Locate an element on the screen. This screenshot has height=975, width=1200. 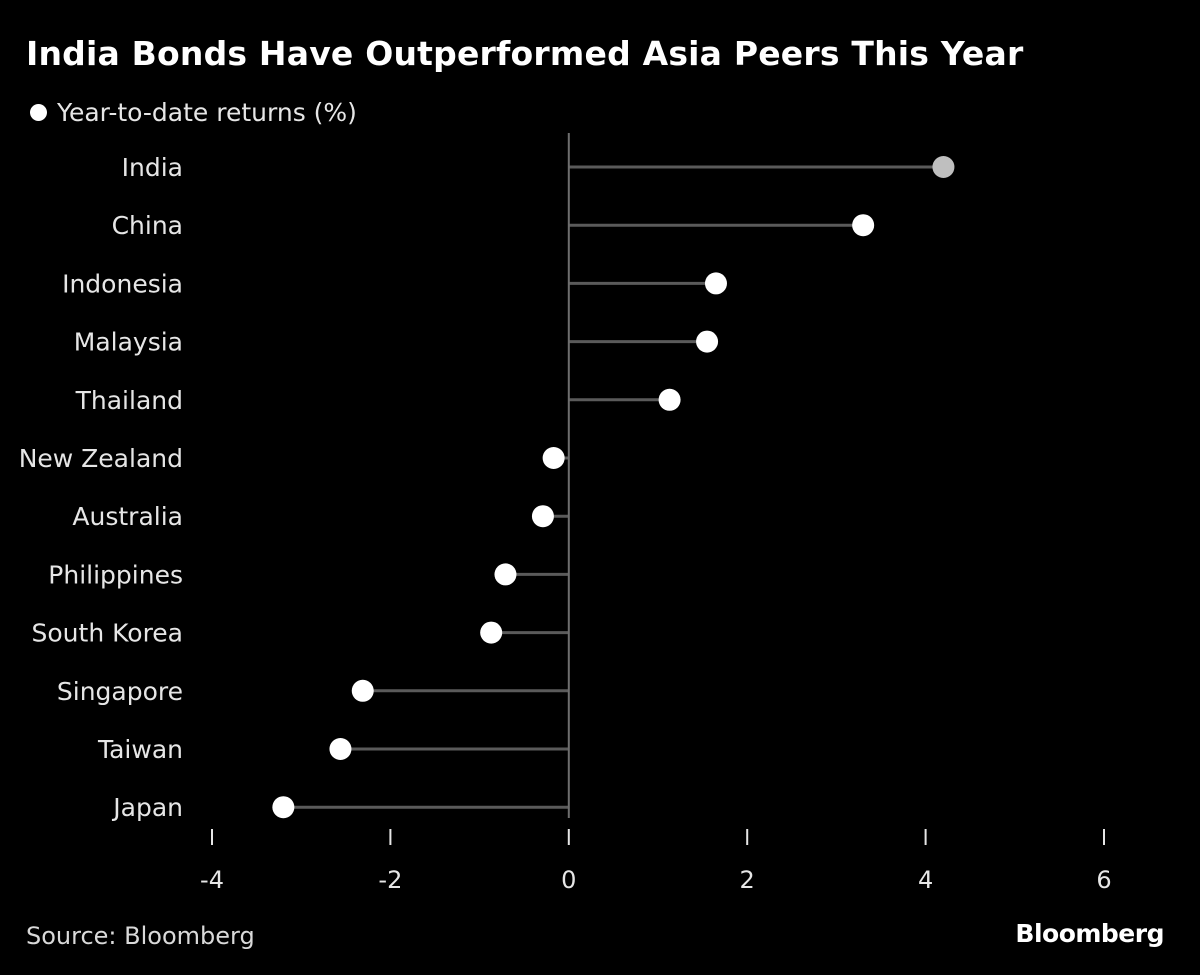
dot-australia is located at coordinates (542, 516).